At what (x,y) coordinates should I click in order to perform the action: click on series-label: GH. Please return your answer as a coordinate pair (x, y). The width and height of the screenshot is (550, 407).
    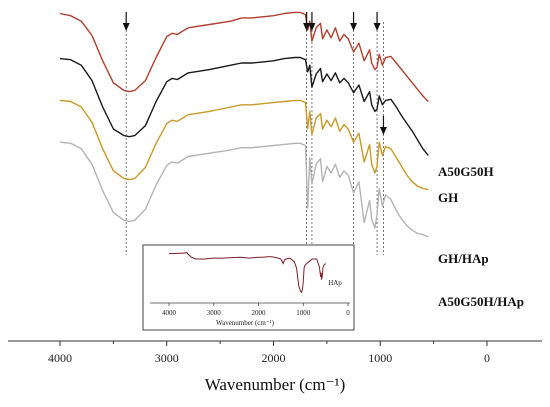
    Looking at the image, I should click on (448, 197).